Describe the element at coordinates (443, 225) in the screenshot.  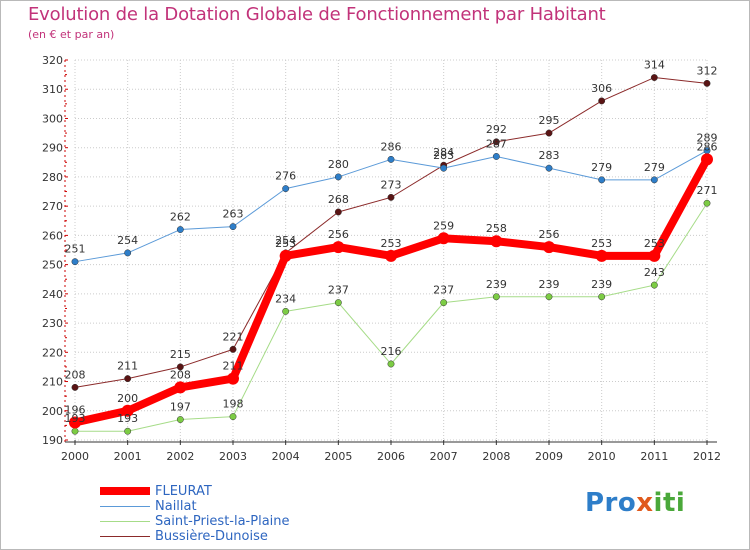
I see `data-label-fleurat: 259` at that location.